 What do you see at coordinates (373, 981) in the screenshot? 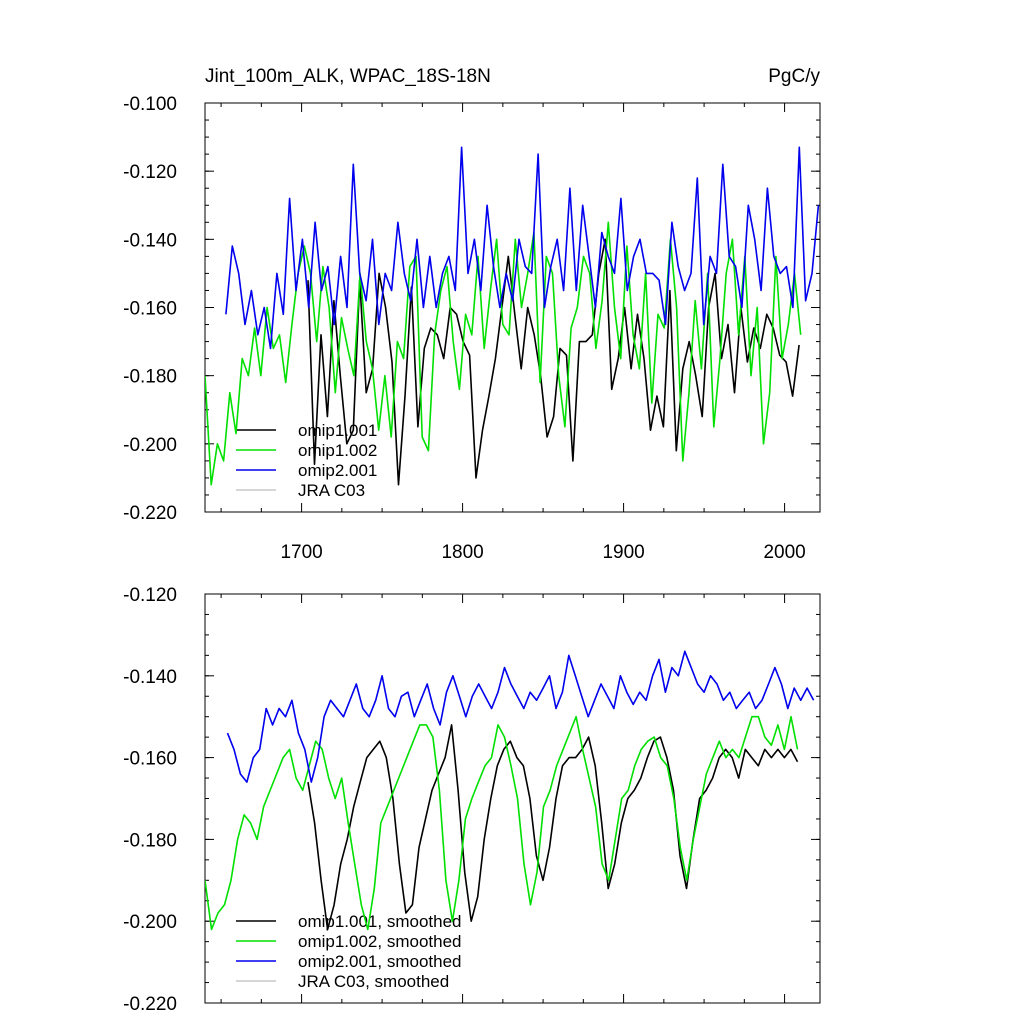
I see `legend-label: JRA C03, smoothed` at bounding box center [373, 981].